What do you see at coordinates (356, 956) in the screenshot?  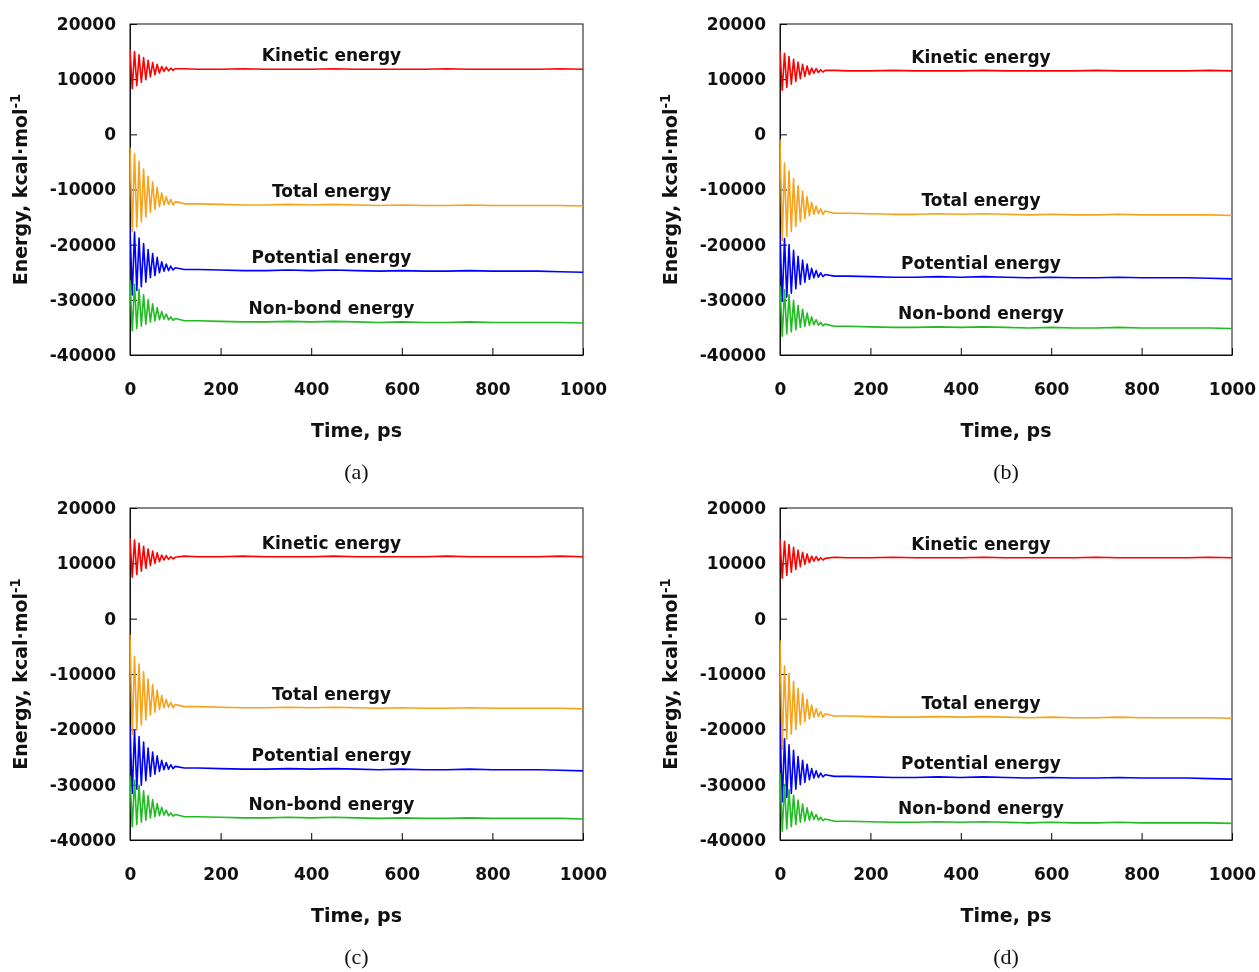 I see `text: (c)` at bounding box center [356, 956].